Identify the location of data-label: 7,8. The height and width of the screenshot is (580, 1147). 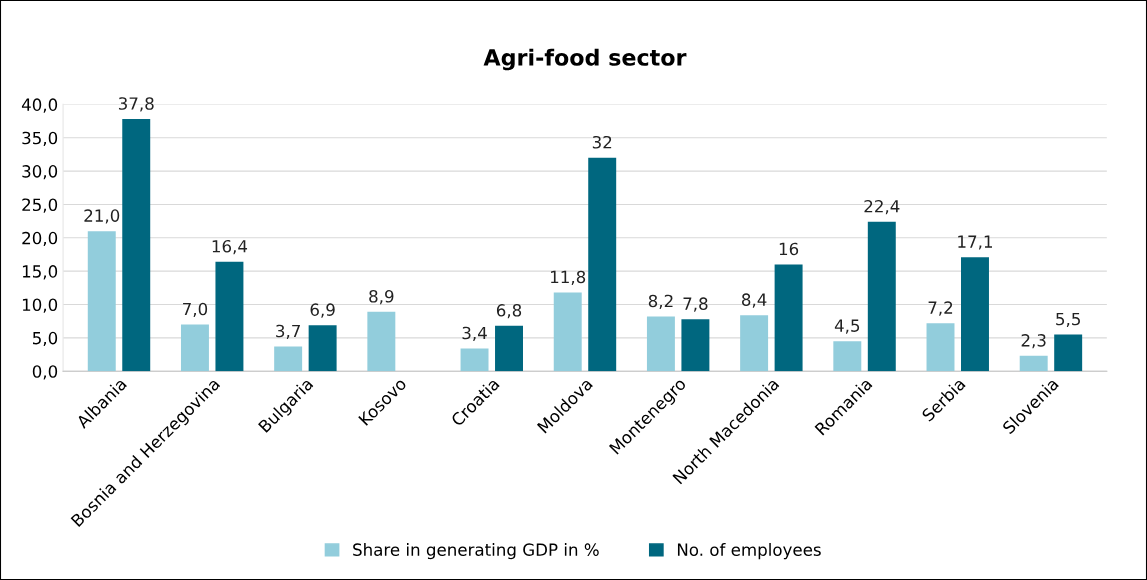
(695, 304).